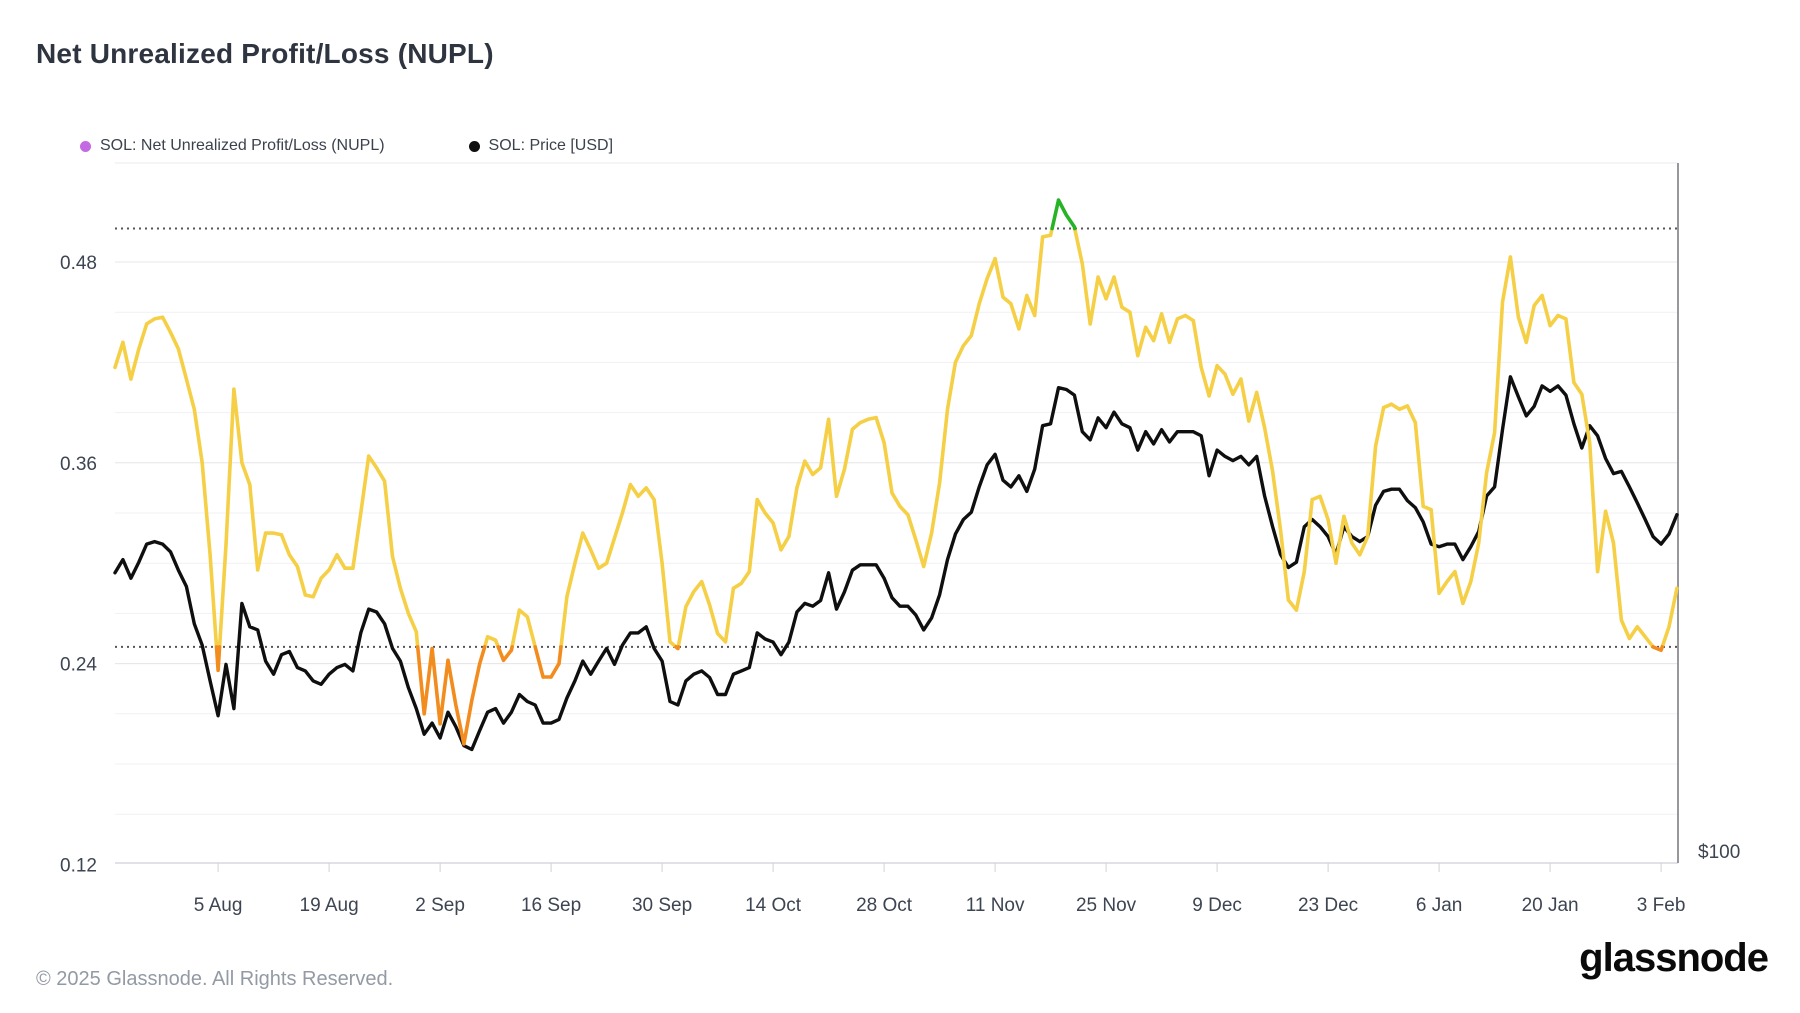 Image resolution: width=1800 pixels, height=1013 pixels. I want to click on x-axis-tick-label: 2 Sep, so click(440, 905).